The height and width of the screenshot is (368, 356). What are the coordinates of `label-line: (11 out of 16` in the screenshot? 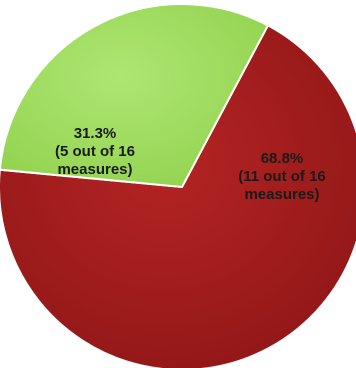 It's located at (282, 176).